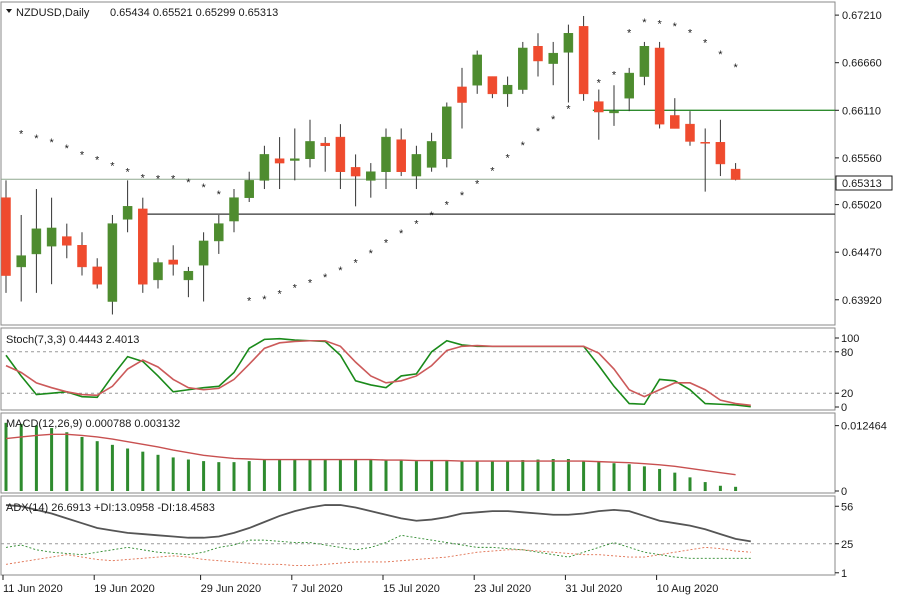  What do you see at coordinates (862, 64) in the screenshot?
I see `price-tick-label: 0.66660` at bounding box center [862, 64].